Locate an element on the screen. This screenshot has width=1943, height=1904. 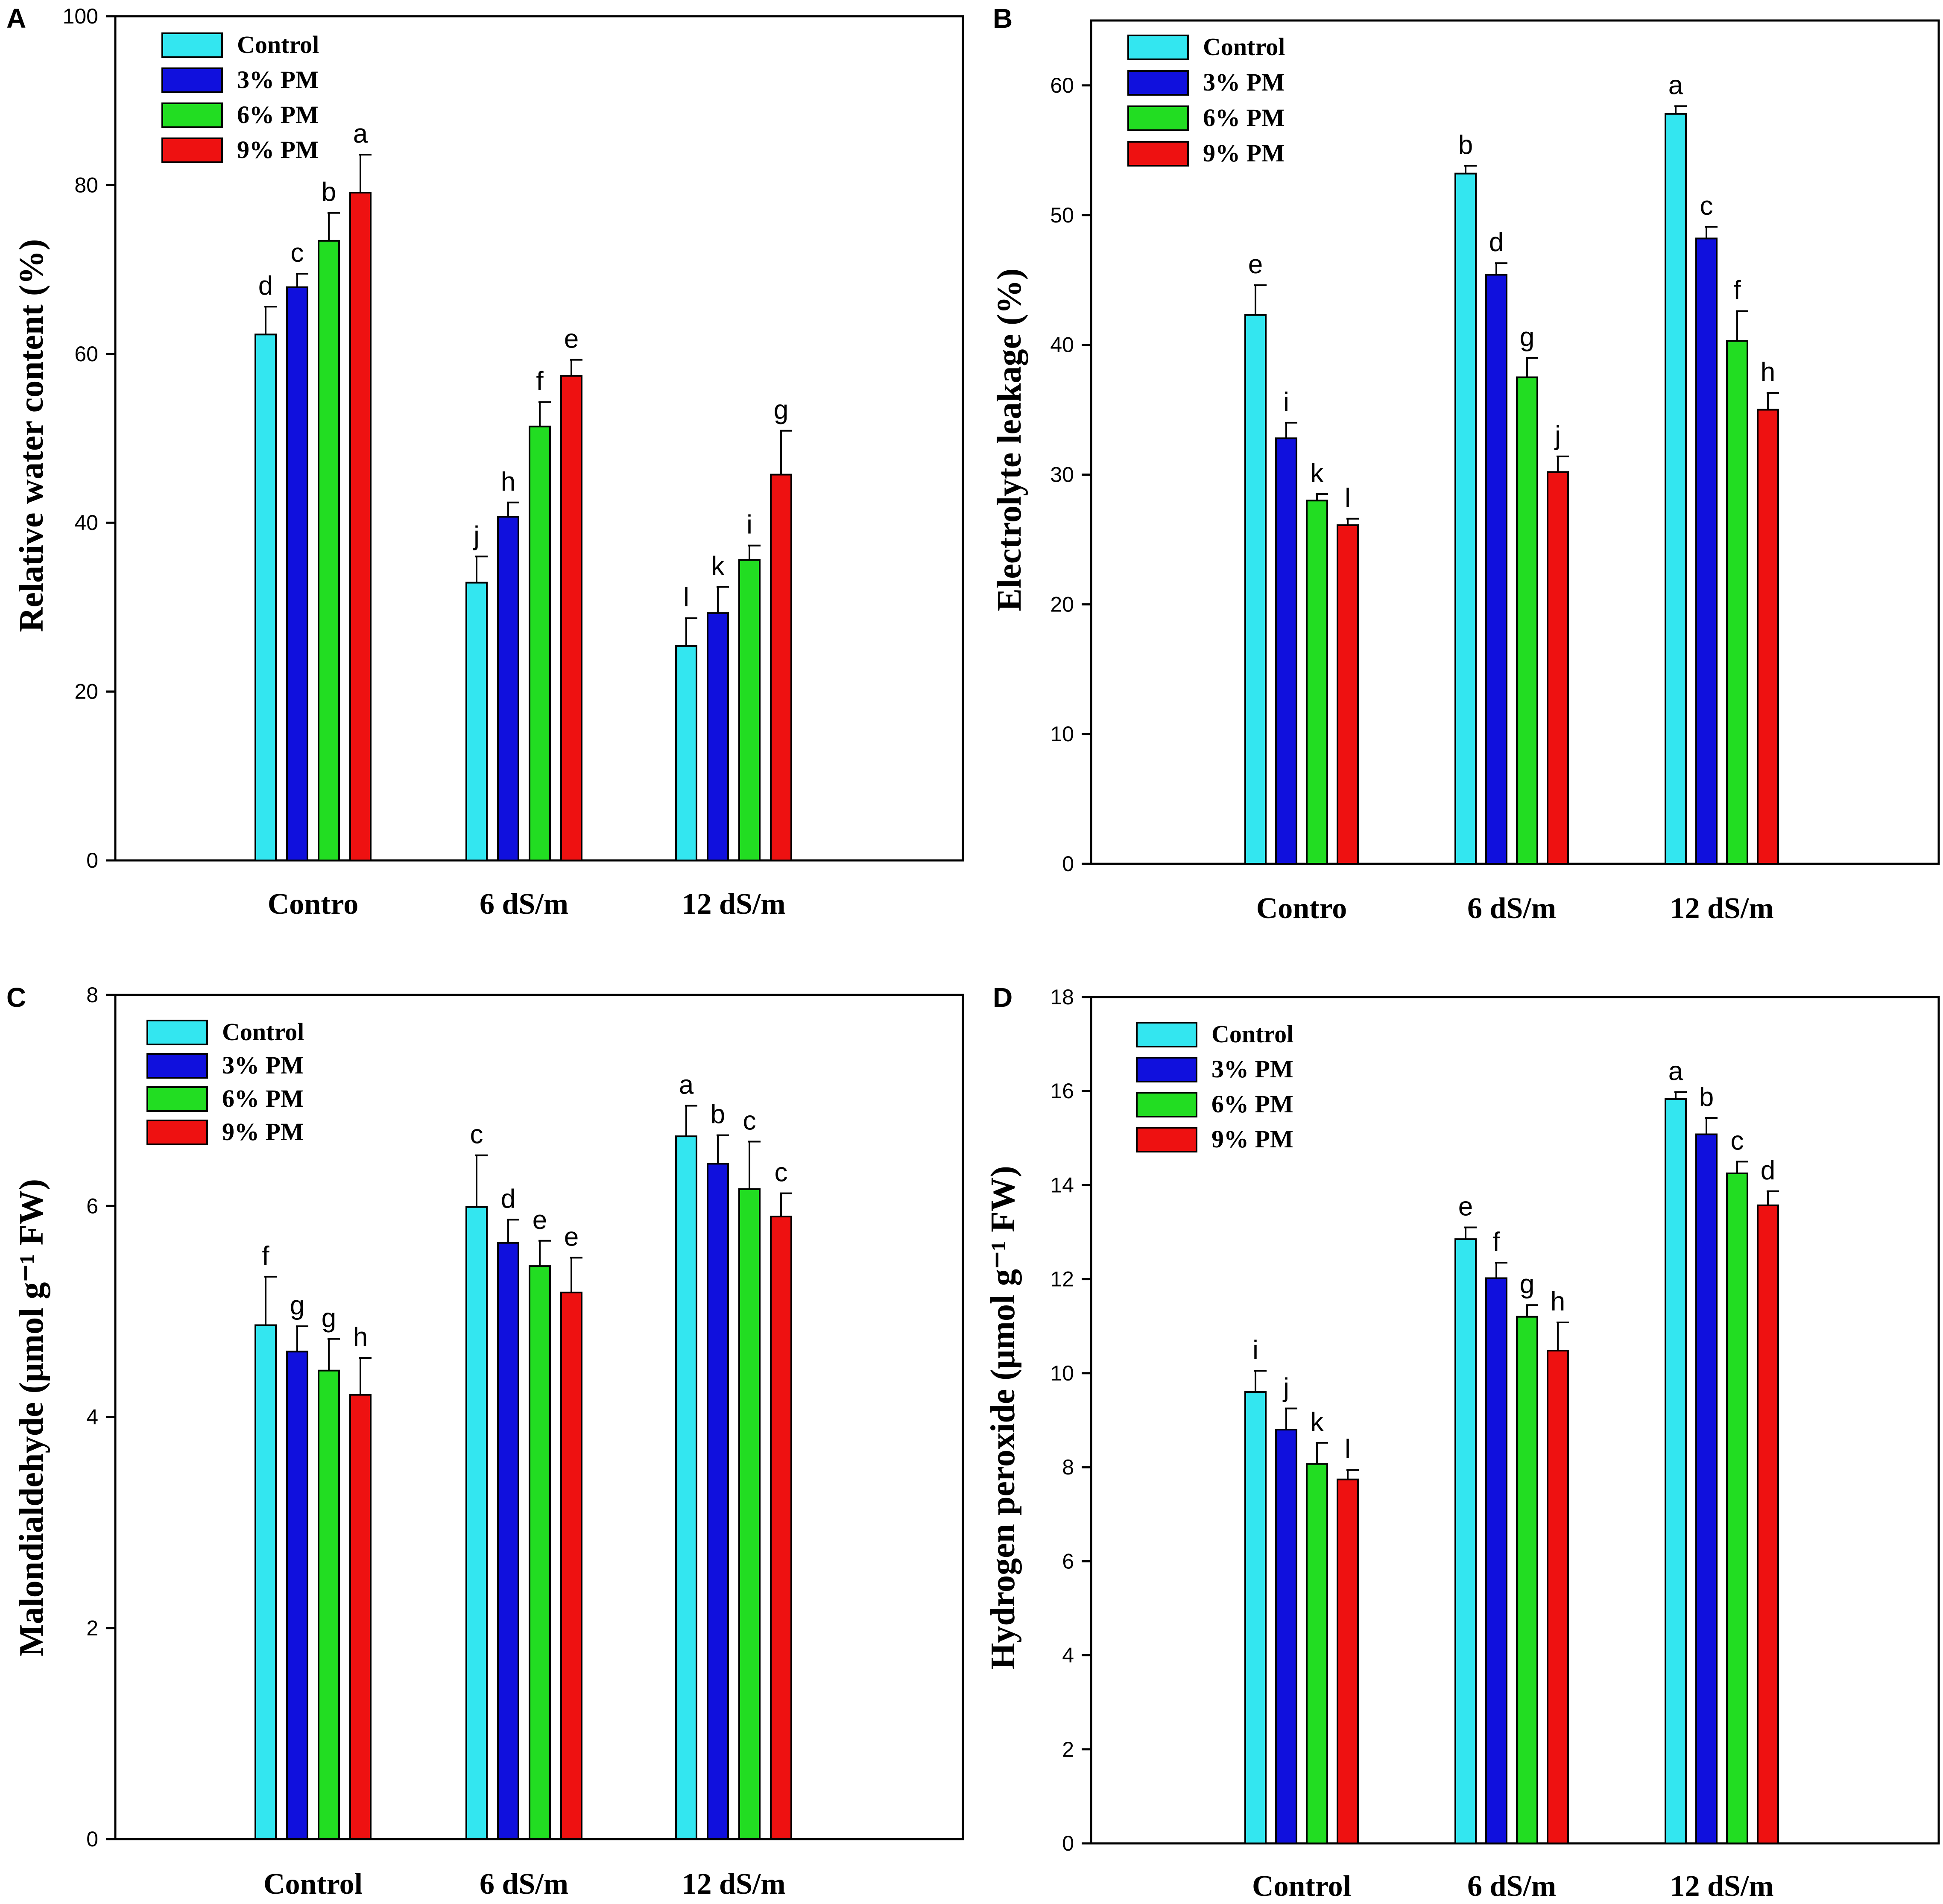
legend-label: 6% PM is located at coordinates (263, 1098).